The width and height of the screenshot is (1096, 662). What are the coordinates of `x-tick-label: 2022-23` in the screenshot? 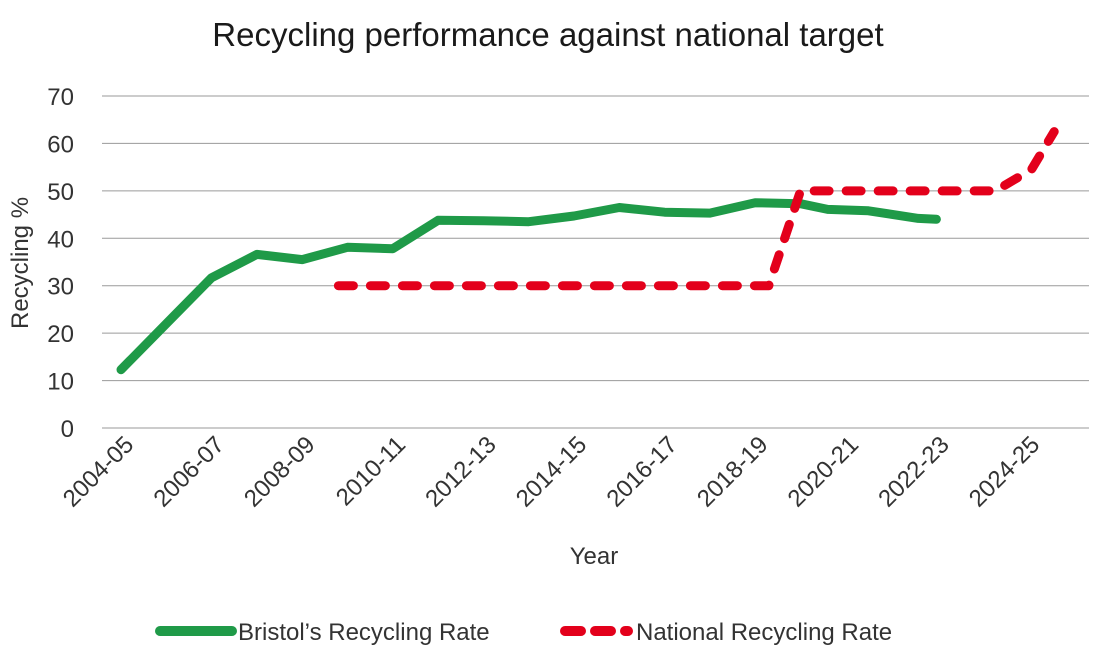 It's located at (913, 471).